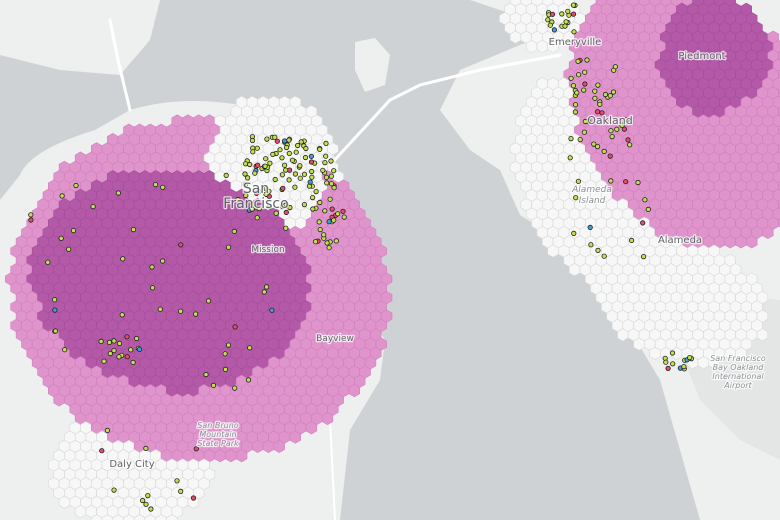  What do you see at coordinates (701, 56) in the screenshot?
I see `piedmont-label: Piedmont` at bounding box center [701, 56].